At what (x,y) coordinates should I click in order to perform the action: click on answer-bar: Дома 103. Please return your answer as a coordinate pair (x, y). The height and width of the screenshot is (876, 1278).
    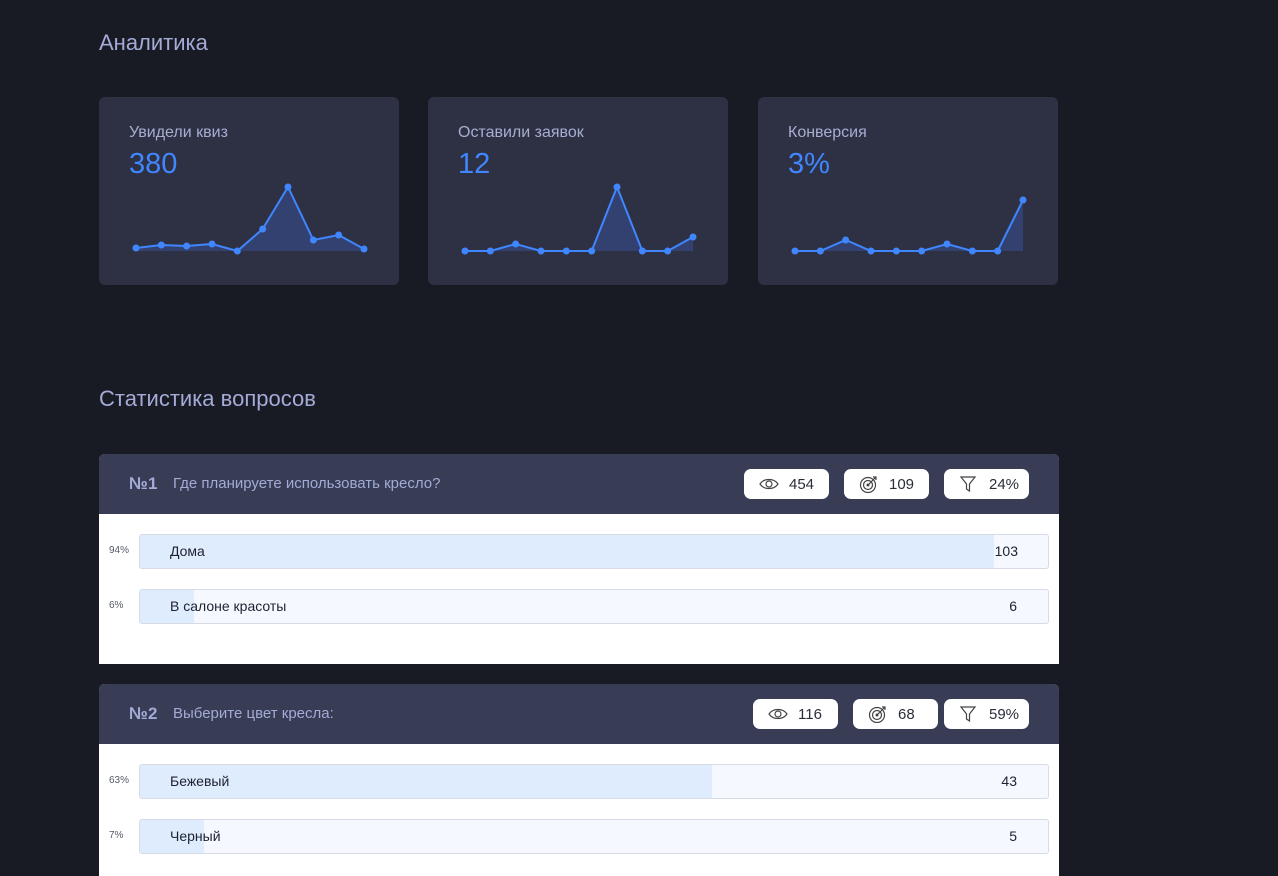
    Looking at the image, I should click on (594, 551).